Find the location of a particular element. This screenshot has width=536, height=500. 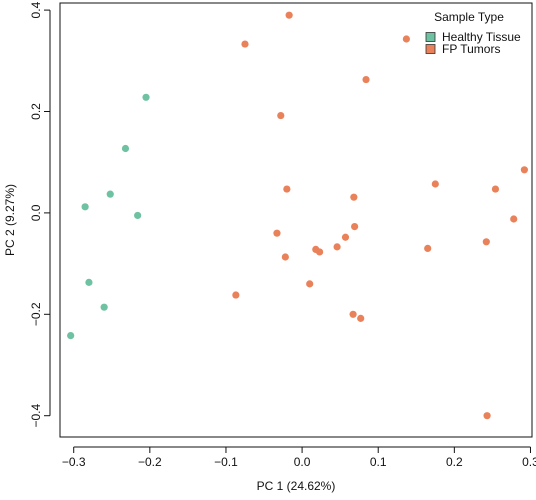

y-axis: −0.4 −0.2 0.0 0.2 0.4 is located at coordinates (40, 214).